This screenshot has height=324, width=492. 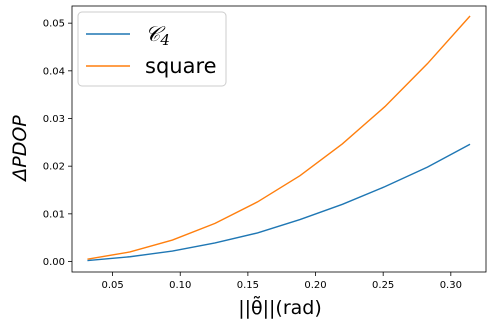 What do you see at coordinates (383, 285) in the screenshot?
I see `x-tick-label: 0.25` at bounding box center [383, 285].